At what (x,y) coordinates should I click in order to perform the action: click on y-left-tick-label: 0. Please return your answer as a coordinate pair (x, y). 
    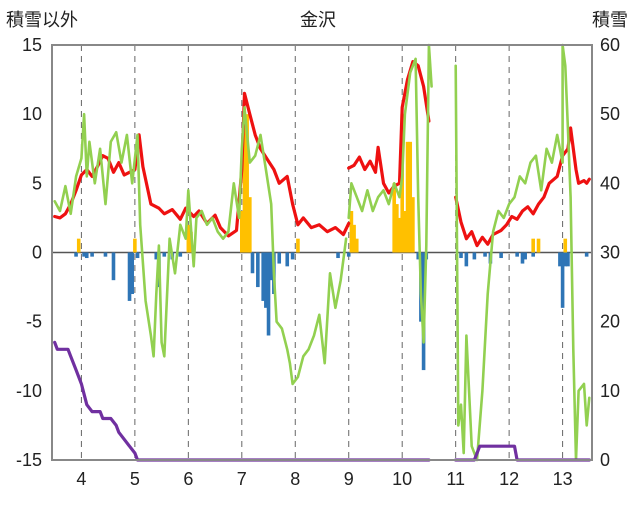
    Looking at the image, I should click on (37, 253).